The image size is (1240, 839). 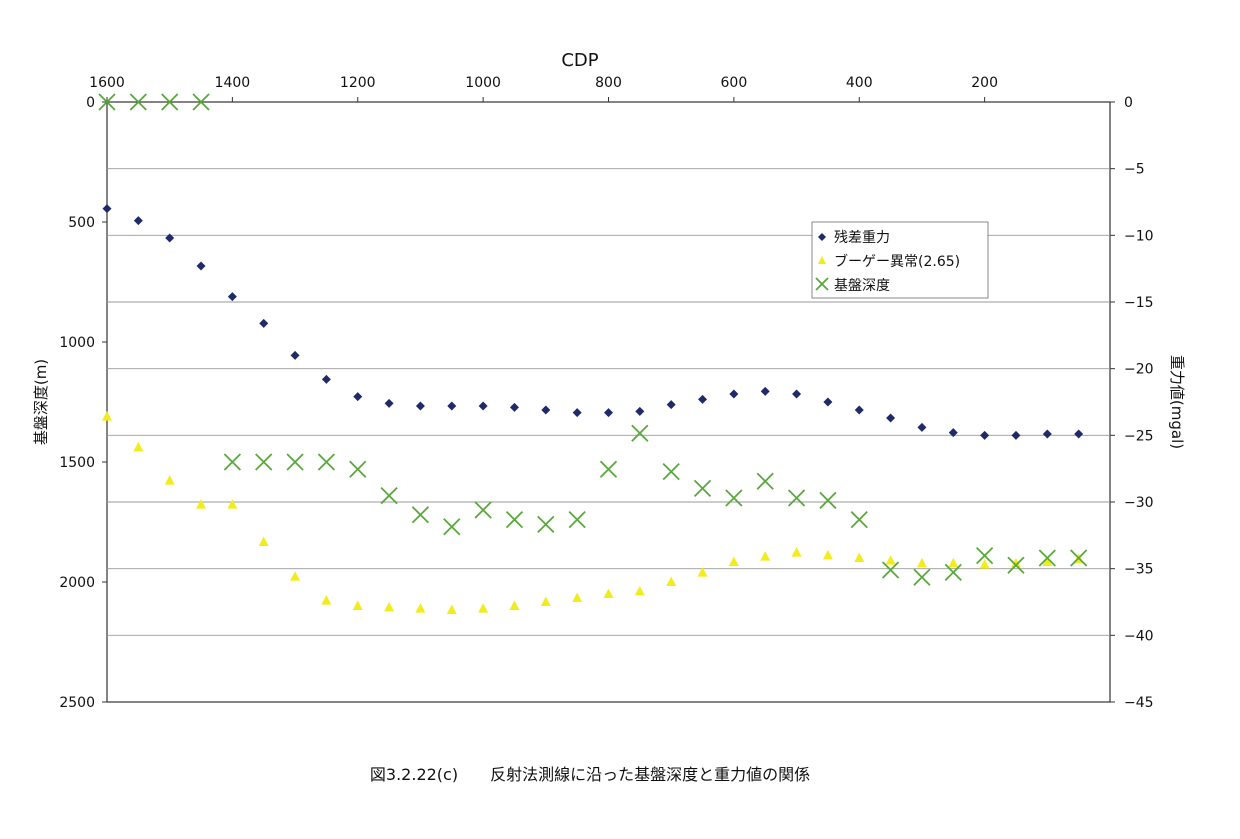 I want to click on legend: 残差重力 ブーゲー異常(2.65) 基盤深度, so click(x=900, y=260).